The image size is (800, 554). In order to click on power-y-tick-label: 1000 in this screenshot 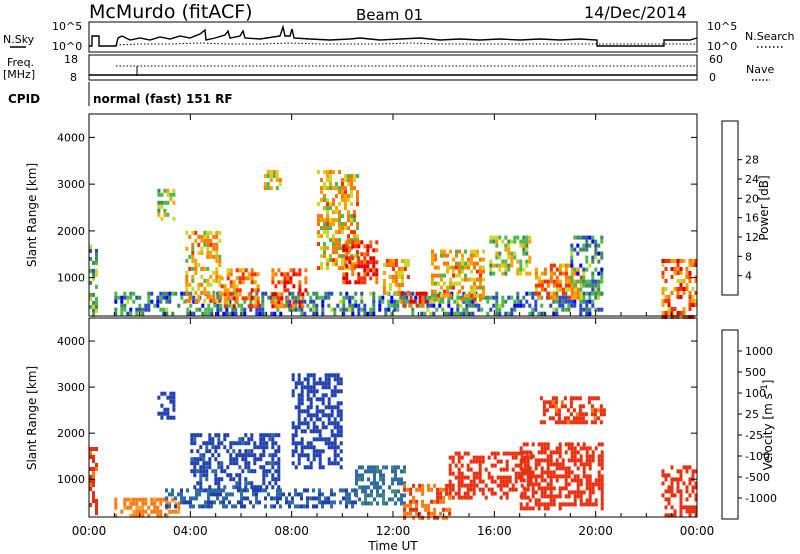, I will do `click(71, 278)`.